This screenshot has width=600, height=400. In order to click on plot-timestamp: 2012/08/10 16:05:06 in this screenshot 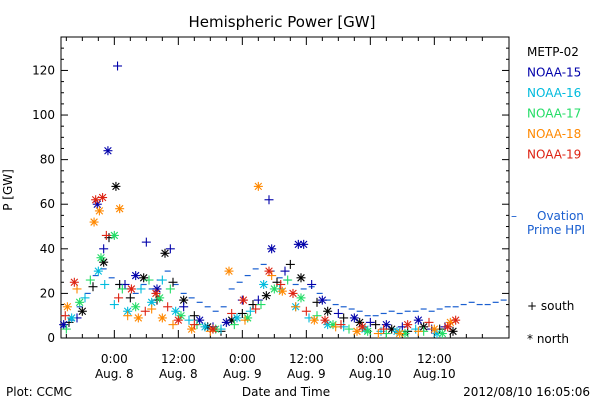, I will do `click(526, 392)`.